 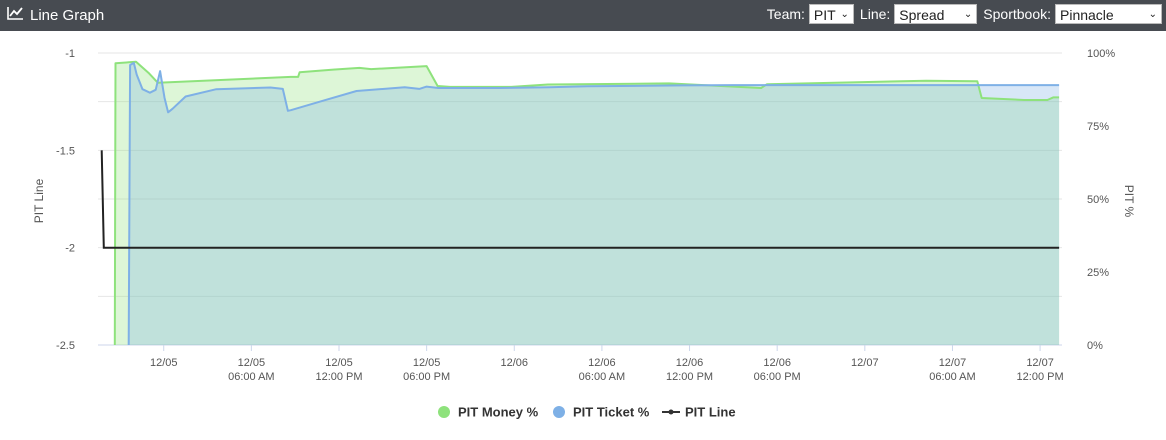 I want to click on legend-ticket-label: PIT Ticket %, so click(x=611, y=412).